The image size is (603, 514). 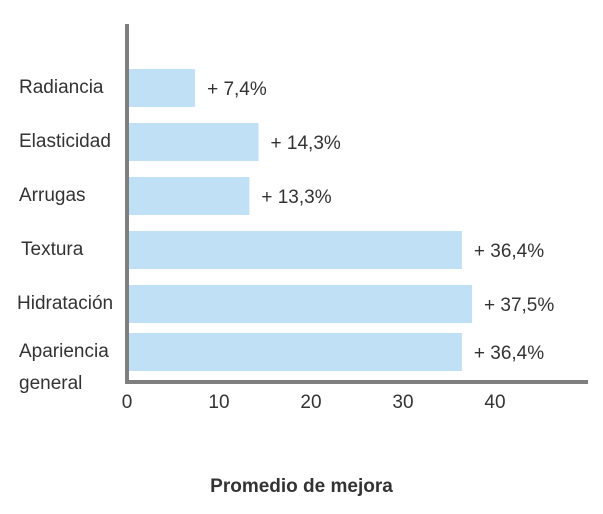 What do you see at coordinates (65, 141) in the screenshot?
I see `category-label: Elasticidad` at bounding box center [65, 141].